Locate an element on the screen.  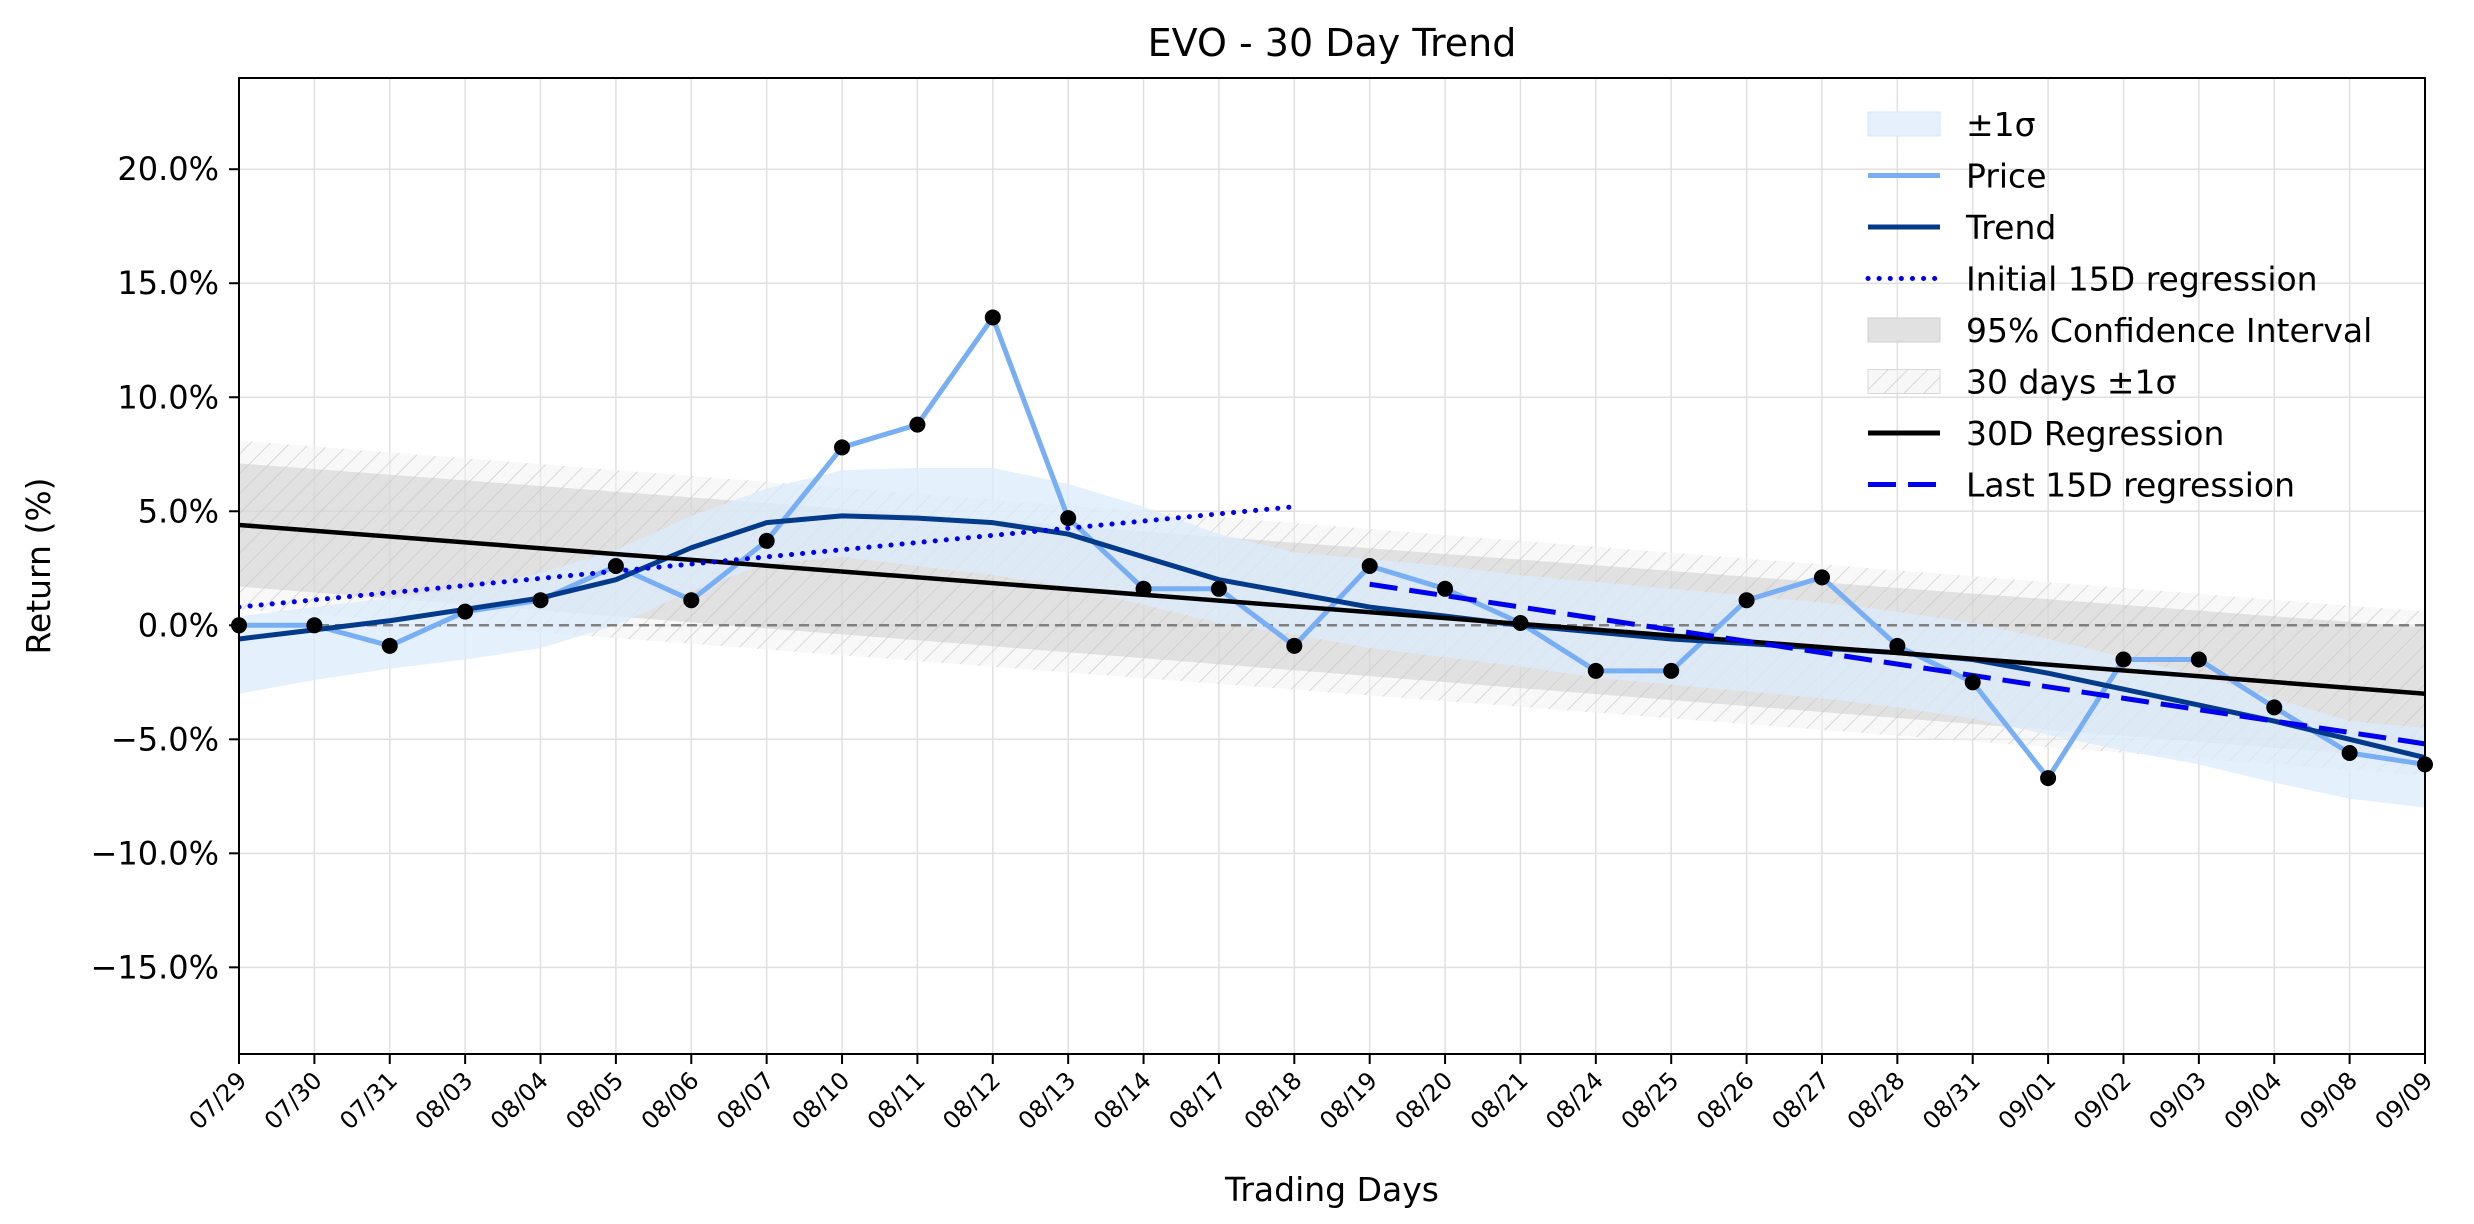
x-tick-label: 08/10 is located at coordinates (821, 1100).